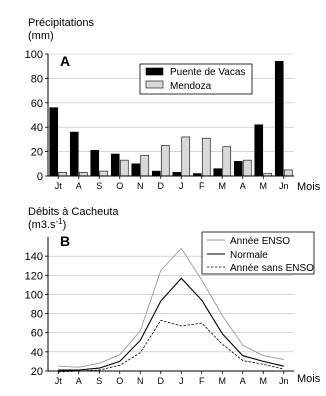 This screenshot has width=326, height=396. Describe the element at coordinates (99, 186) in the screenshot. I see `chart-a-x-tick-label: S` at that location.